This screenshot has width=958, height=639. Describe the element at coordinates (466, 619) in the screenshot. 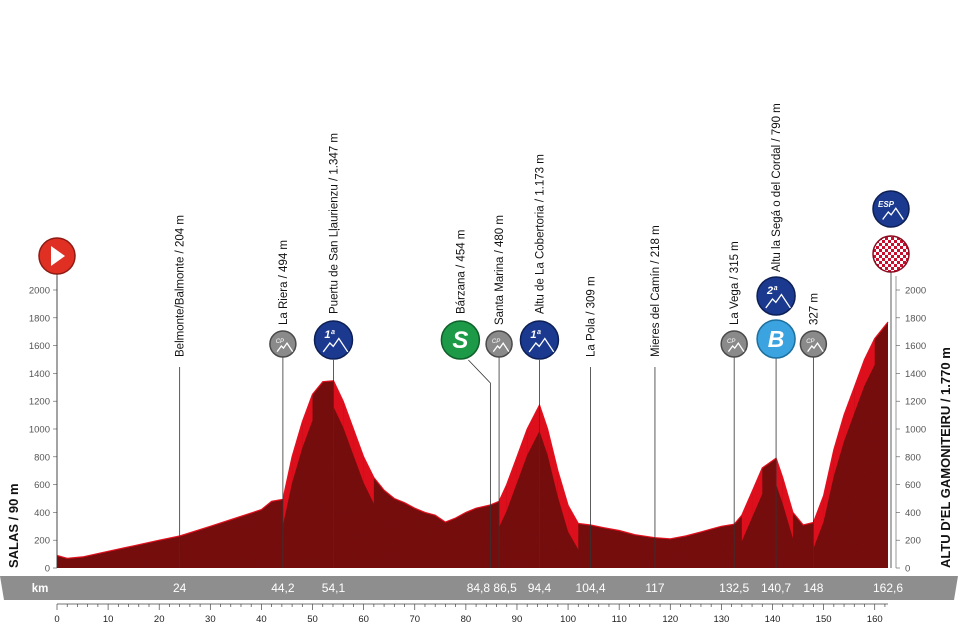

I see `x-tick-label: 80` at that location.